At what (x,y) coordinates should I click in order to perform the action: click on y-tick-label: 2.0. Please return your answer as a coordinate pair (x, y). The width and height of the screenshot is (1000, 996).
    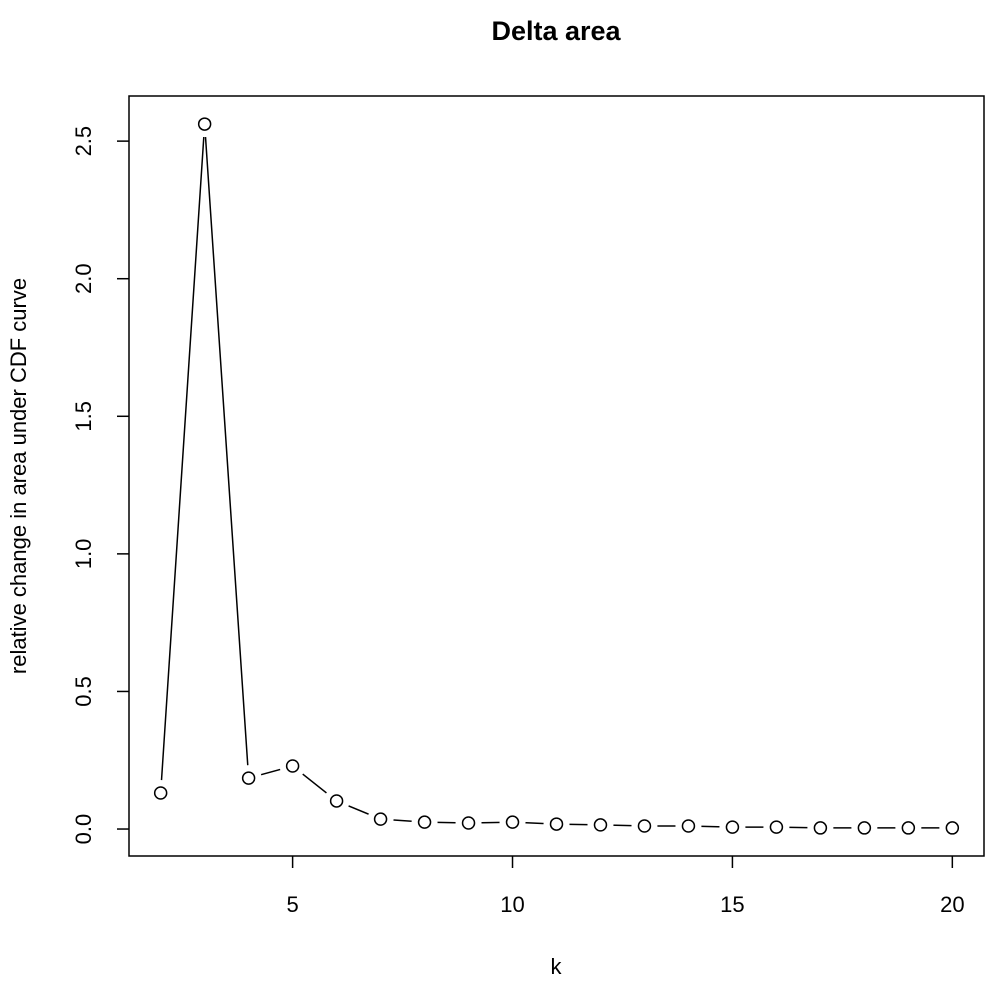
    Looking at the image, I should click on (83, 278).